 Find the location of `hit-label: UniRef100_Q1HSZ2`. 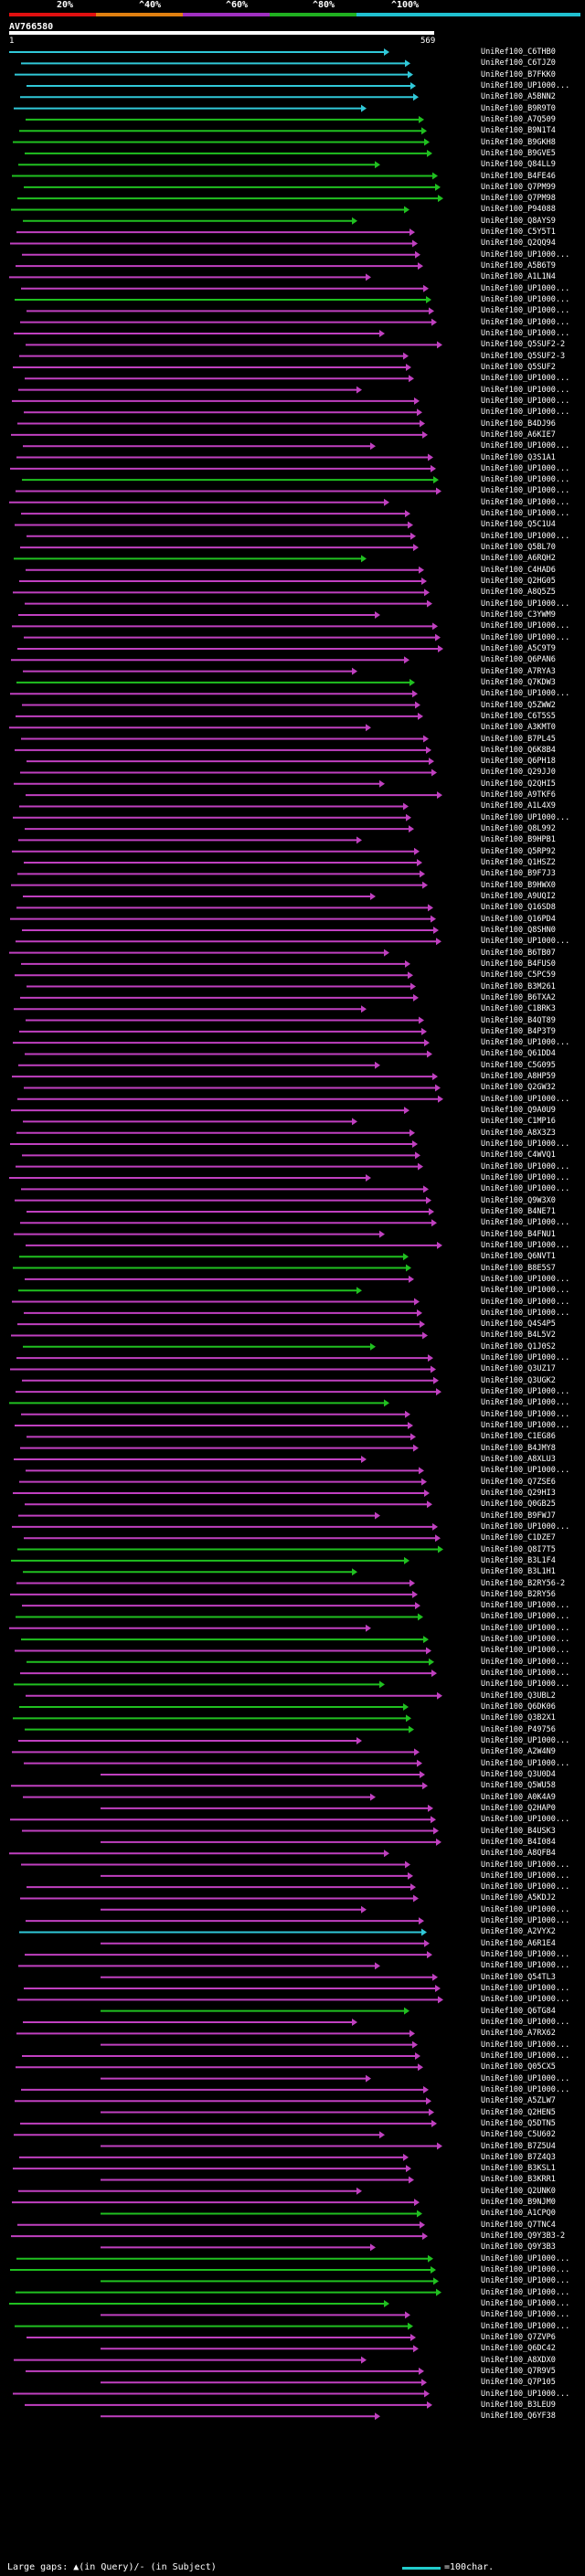

hit-label: UniRef100_Q1HSZ2 is located at coordinates (518, 863).